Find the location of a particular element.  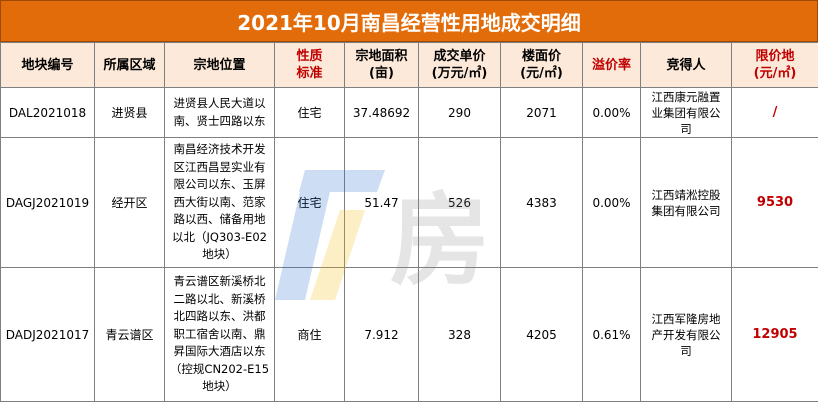

bidder-line: 业集团有限公 is located at coordinates (686, 112).